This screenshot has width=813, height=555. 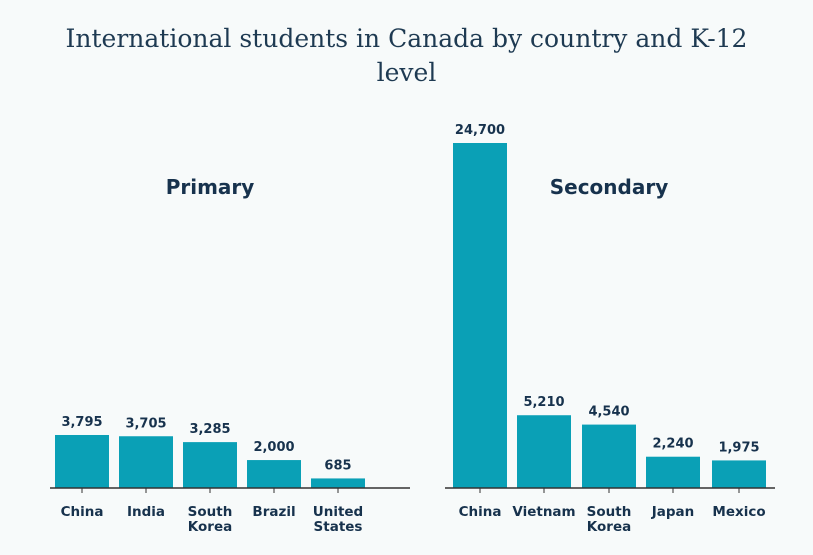 What do you see at coordinates (210, 187) in the screenshot?
I see `panel-title-primary: Primary` at bounding box center [210, 187].